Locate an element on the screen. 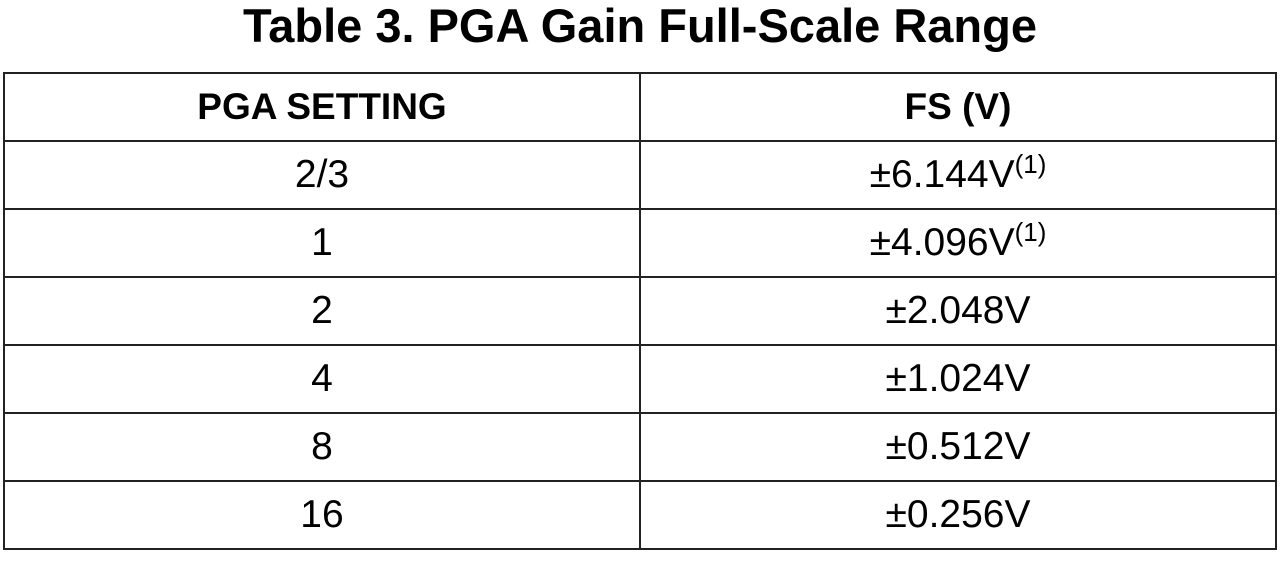  pga-setting-cell: 1 is located at coordinates (322, 243).